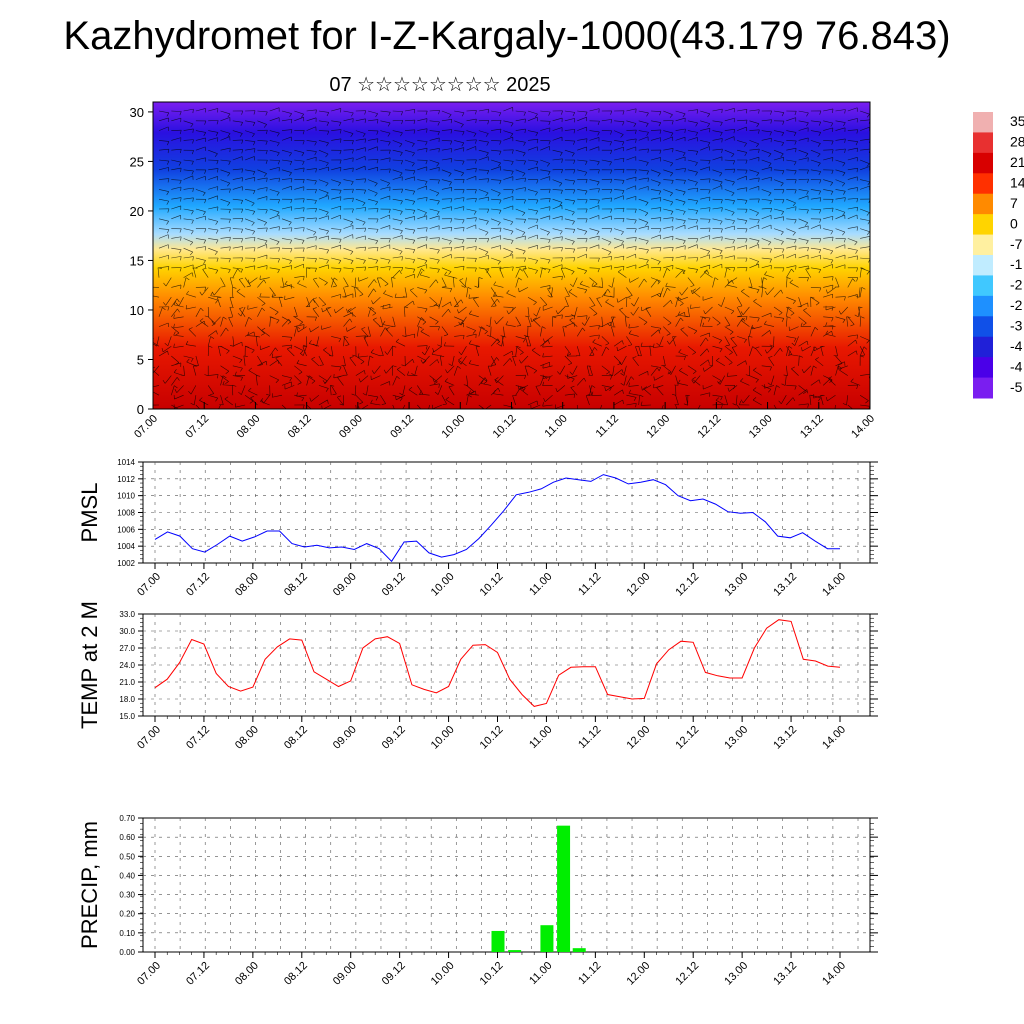 This screenshot has width=1024, height=1024. Describe the element at coordinates (1016, 305) in the screenshot. I see `colorbar-label: -2` at that location.